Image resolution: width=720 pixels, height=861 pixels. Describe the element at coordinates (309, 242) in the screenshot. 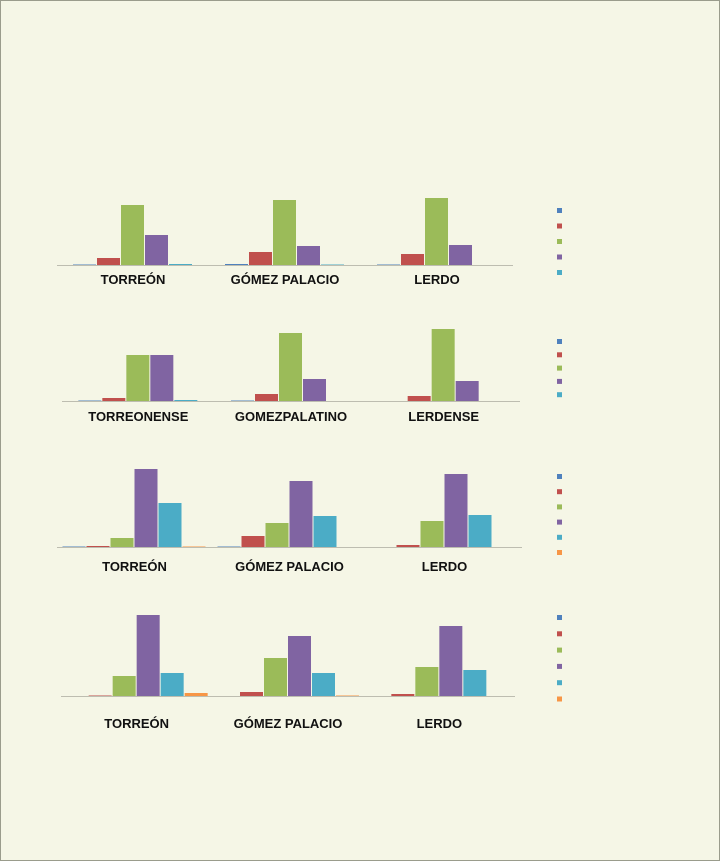

I see `bar-chart-1: TORREÓN GÓMEZ PALACIO LERDO` at that location.